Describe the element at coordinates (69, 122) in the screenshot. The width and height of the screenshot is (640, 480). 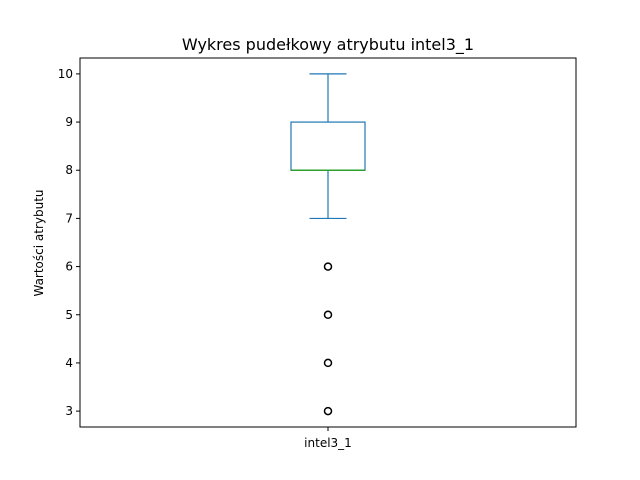
I see `y-tick-label-6: 9` at that location.